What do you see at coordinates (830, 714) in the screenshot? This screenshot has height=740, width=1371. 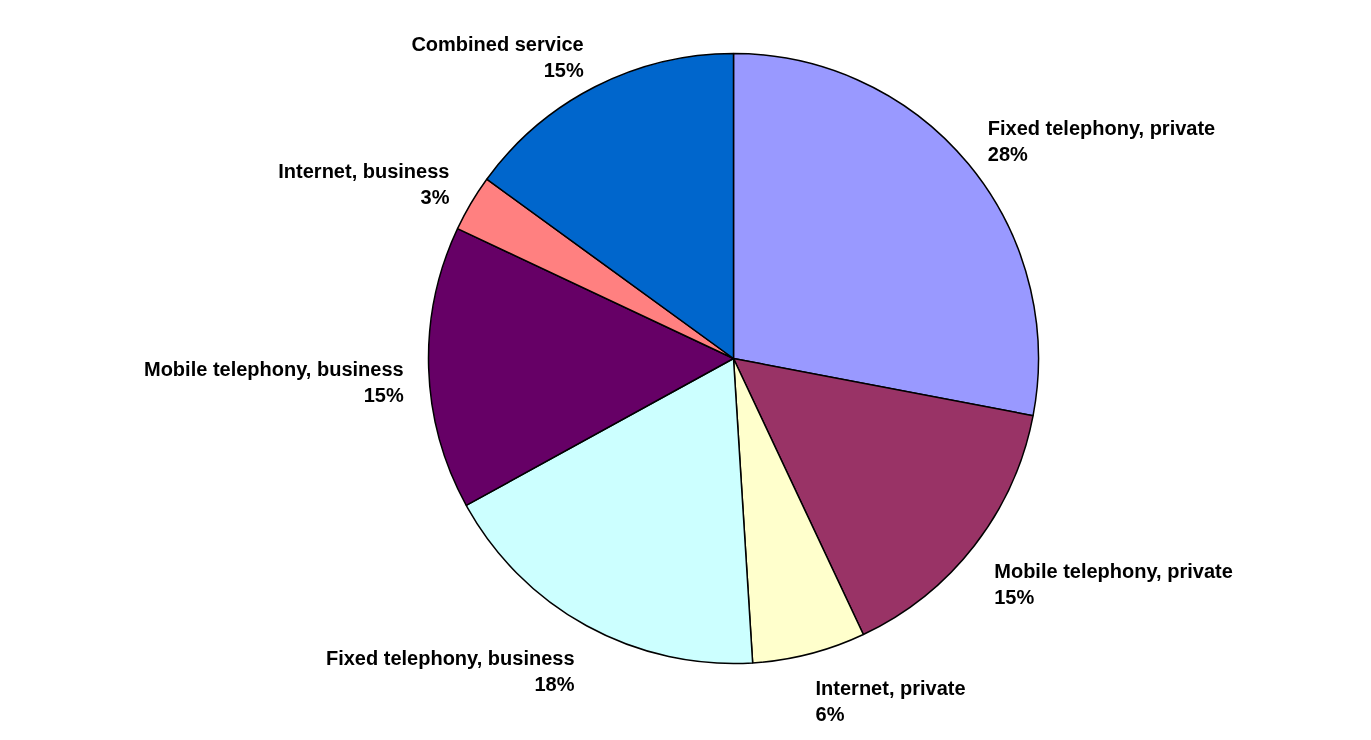 I see `data-label: 6%` at bounding box center [830, 714].